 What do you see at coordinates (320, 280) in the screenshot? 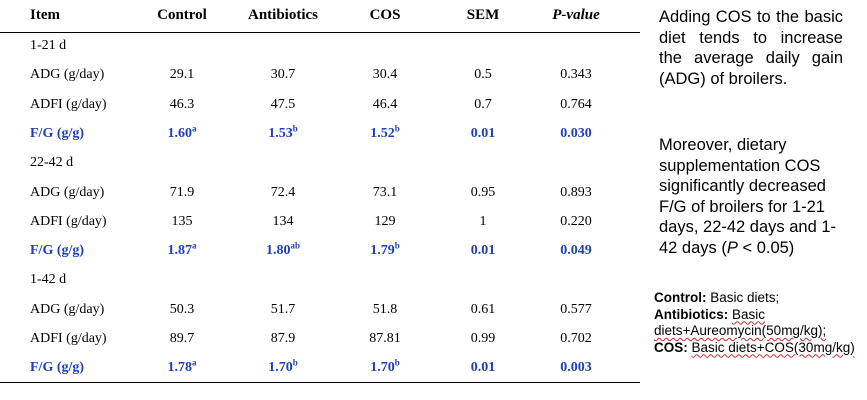
I see `section-label-row: 1-42 d` at bounding box center [320, 280].